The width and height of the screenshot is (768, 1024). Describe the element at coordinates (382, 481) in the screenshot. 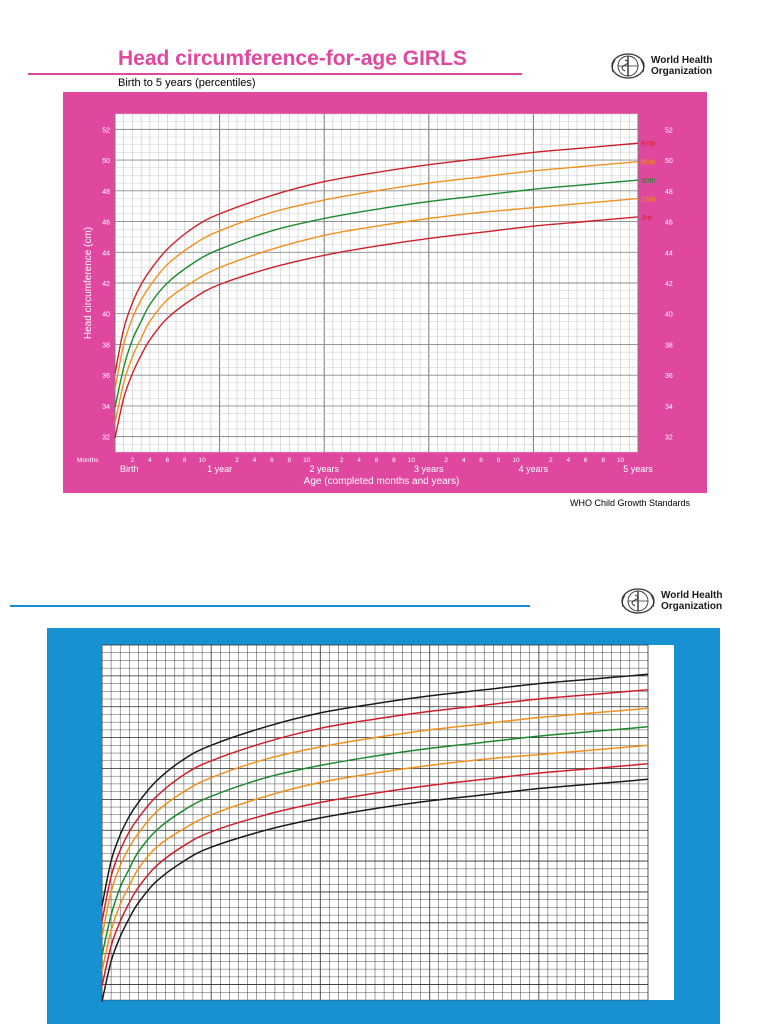

I see `x-axis-label: Age (completed months and years)` at that location.